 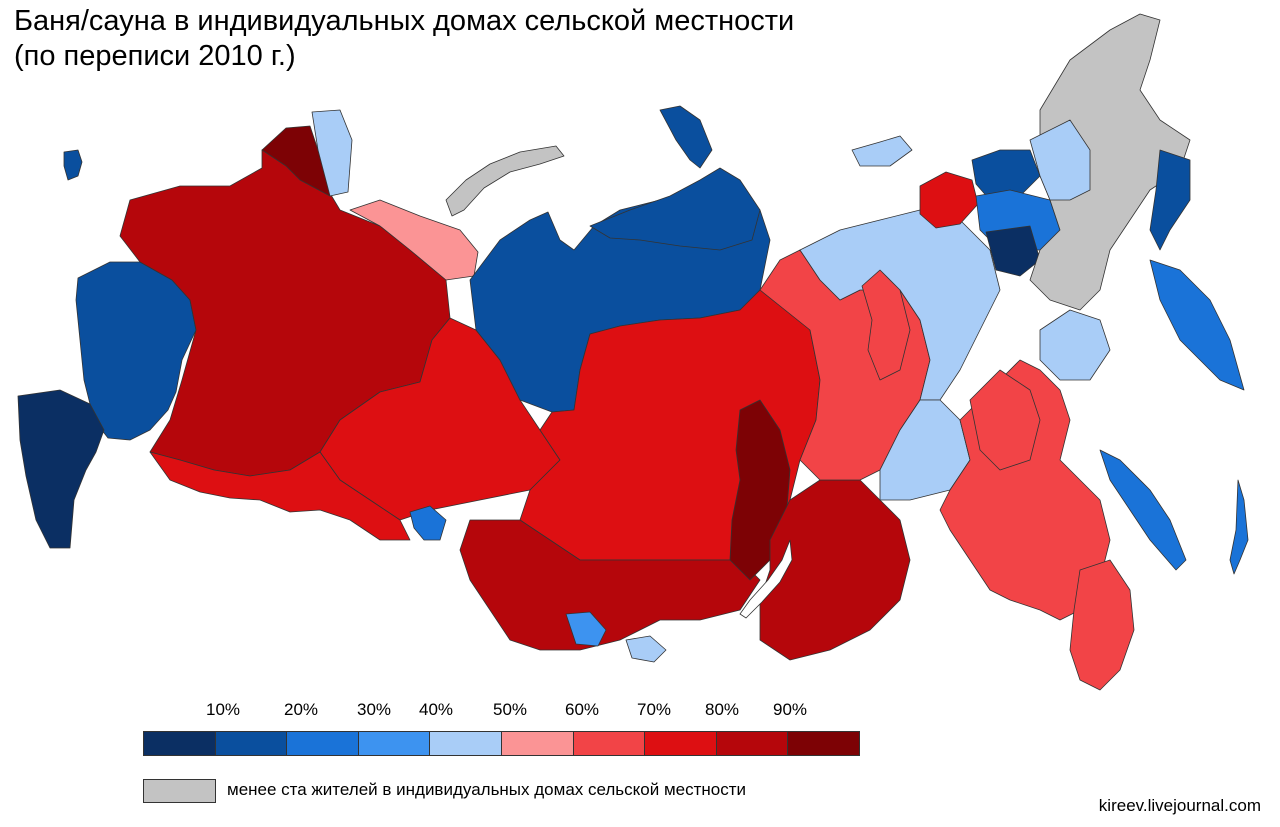 I want to click on region-yakutia-north, so click(x=949, y=200).